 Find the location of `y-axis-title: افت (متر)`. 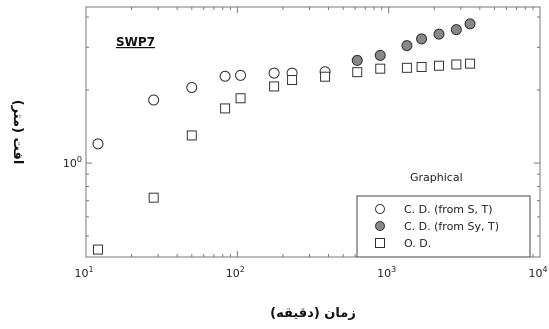

y-axis-title: افت (متر) is located at coordinates (17, 132).